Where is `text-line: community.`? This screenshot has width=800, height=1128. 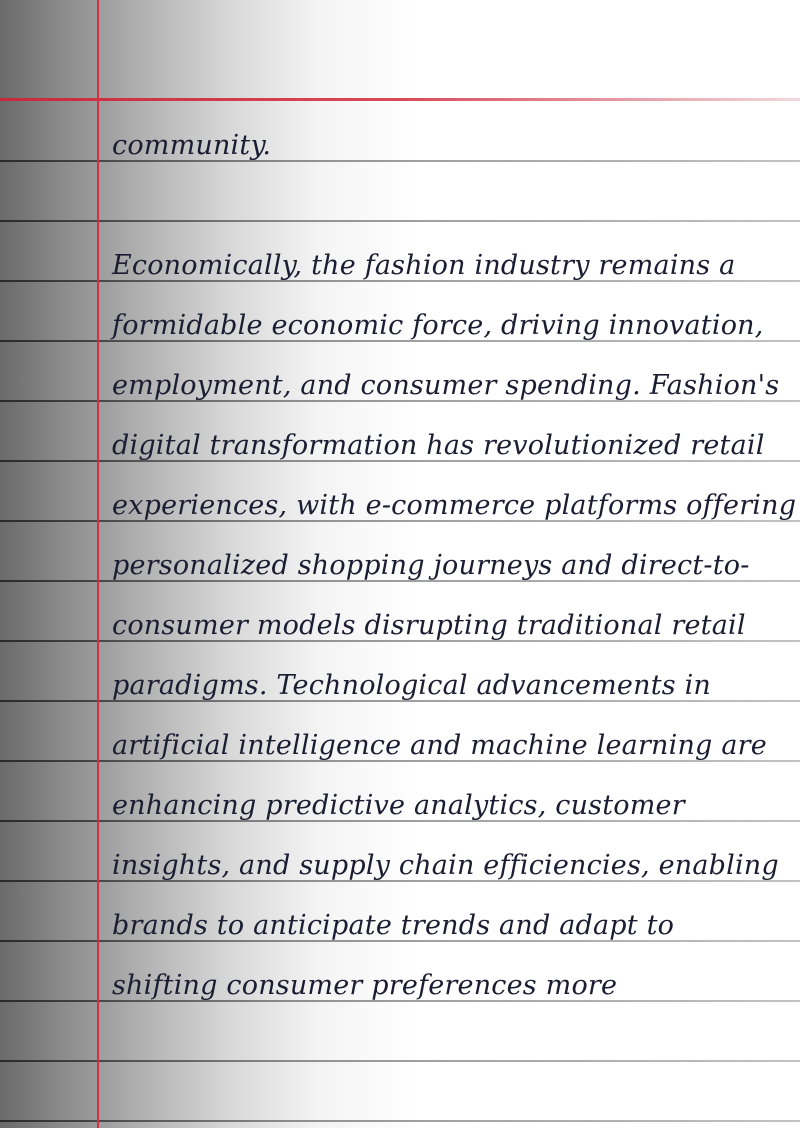
text-line: community. is located at coordinates (192, 145).